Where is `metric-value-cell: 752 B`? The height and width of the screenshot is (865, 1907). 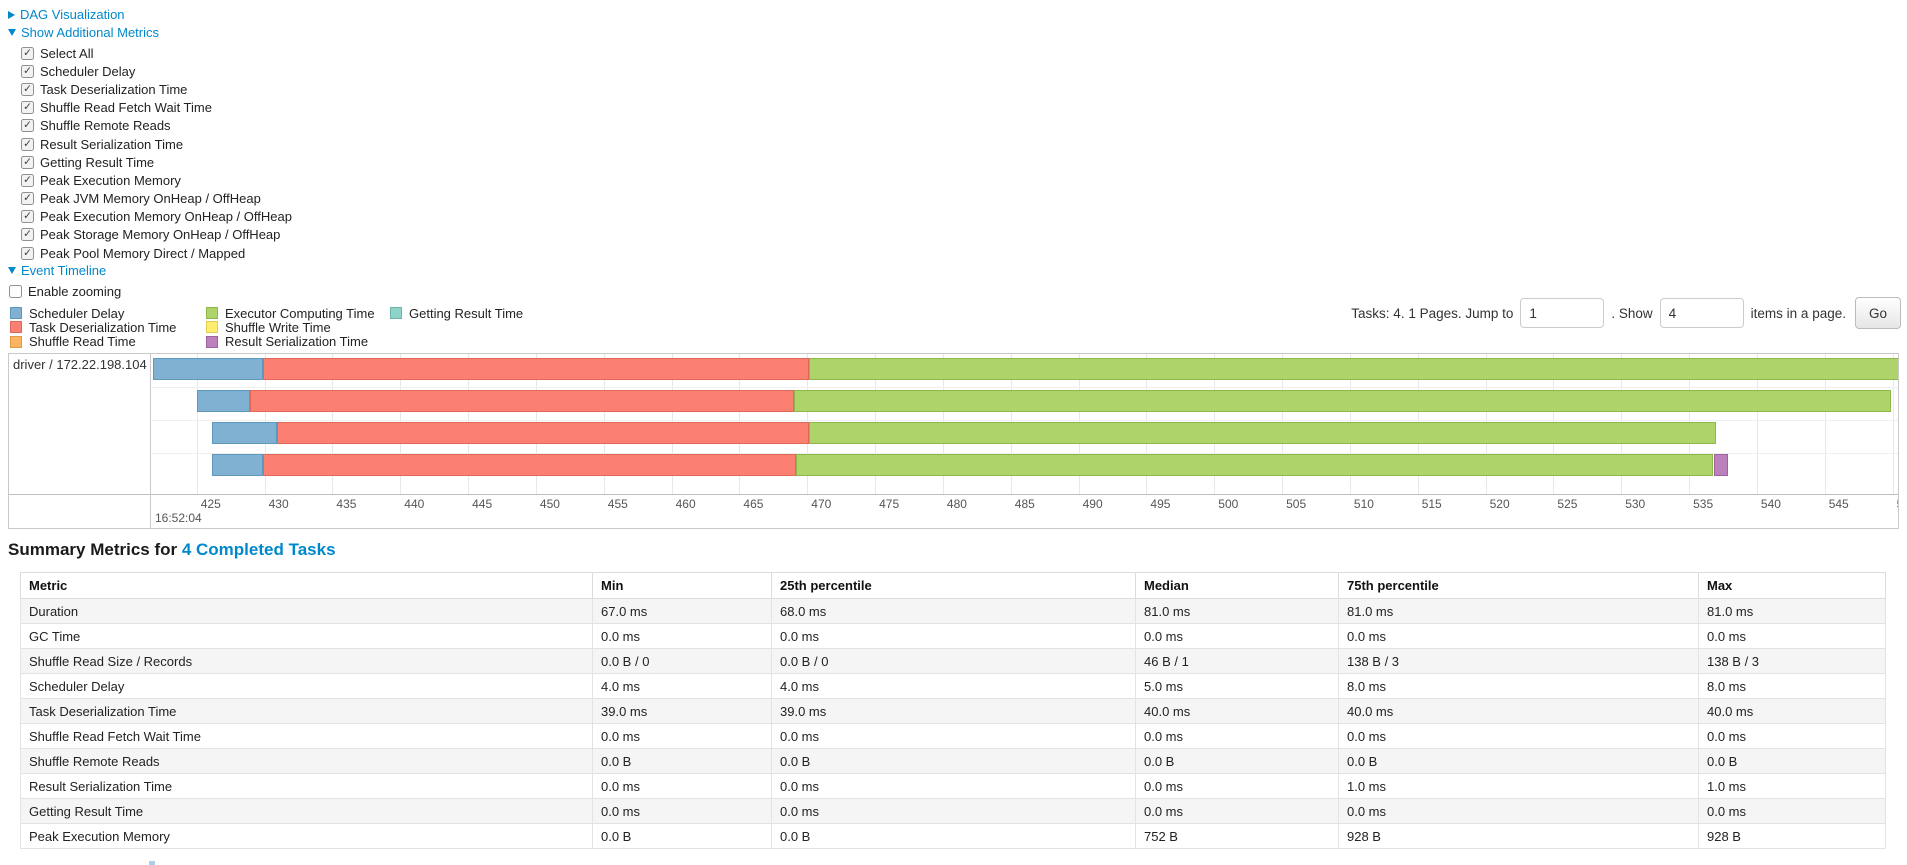 metric-value-cell: 752 B is located at coordinates (1237, 836).